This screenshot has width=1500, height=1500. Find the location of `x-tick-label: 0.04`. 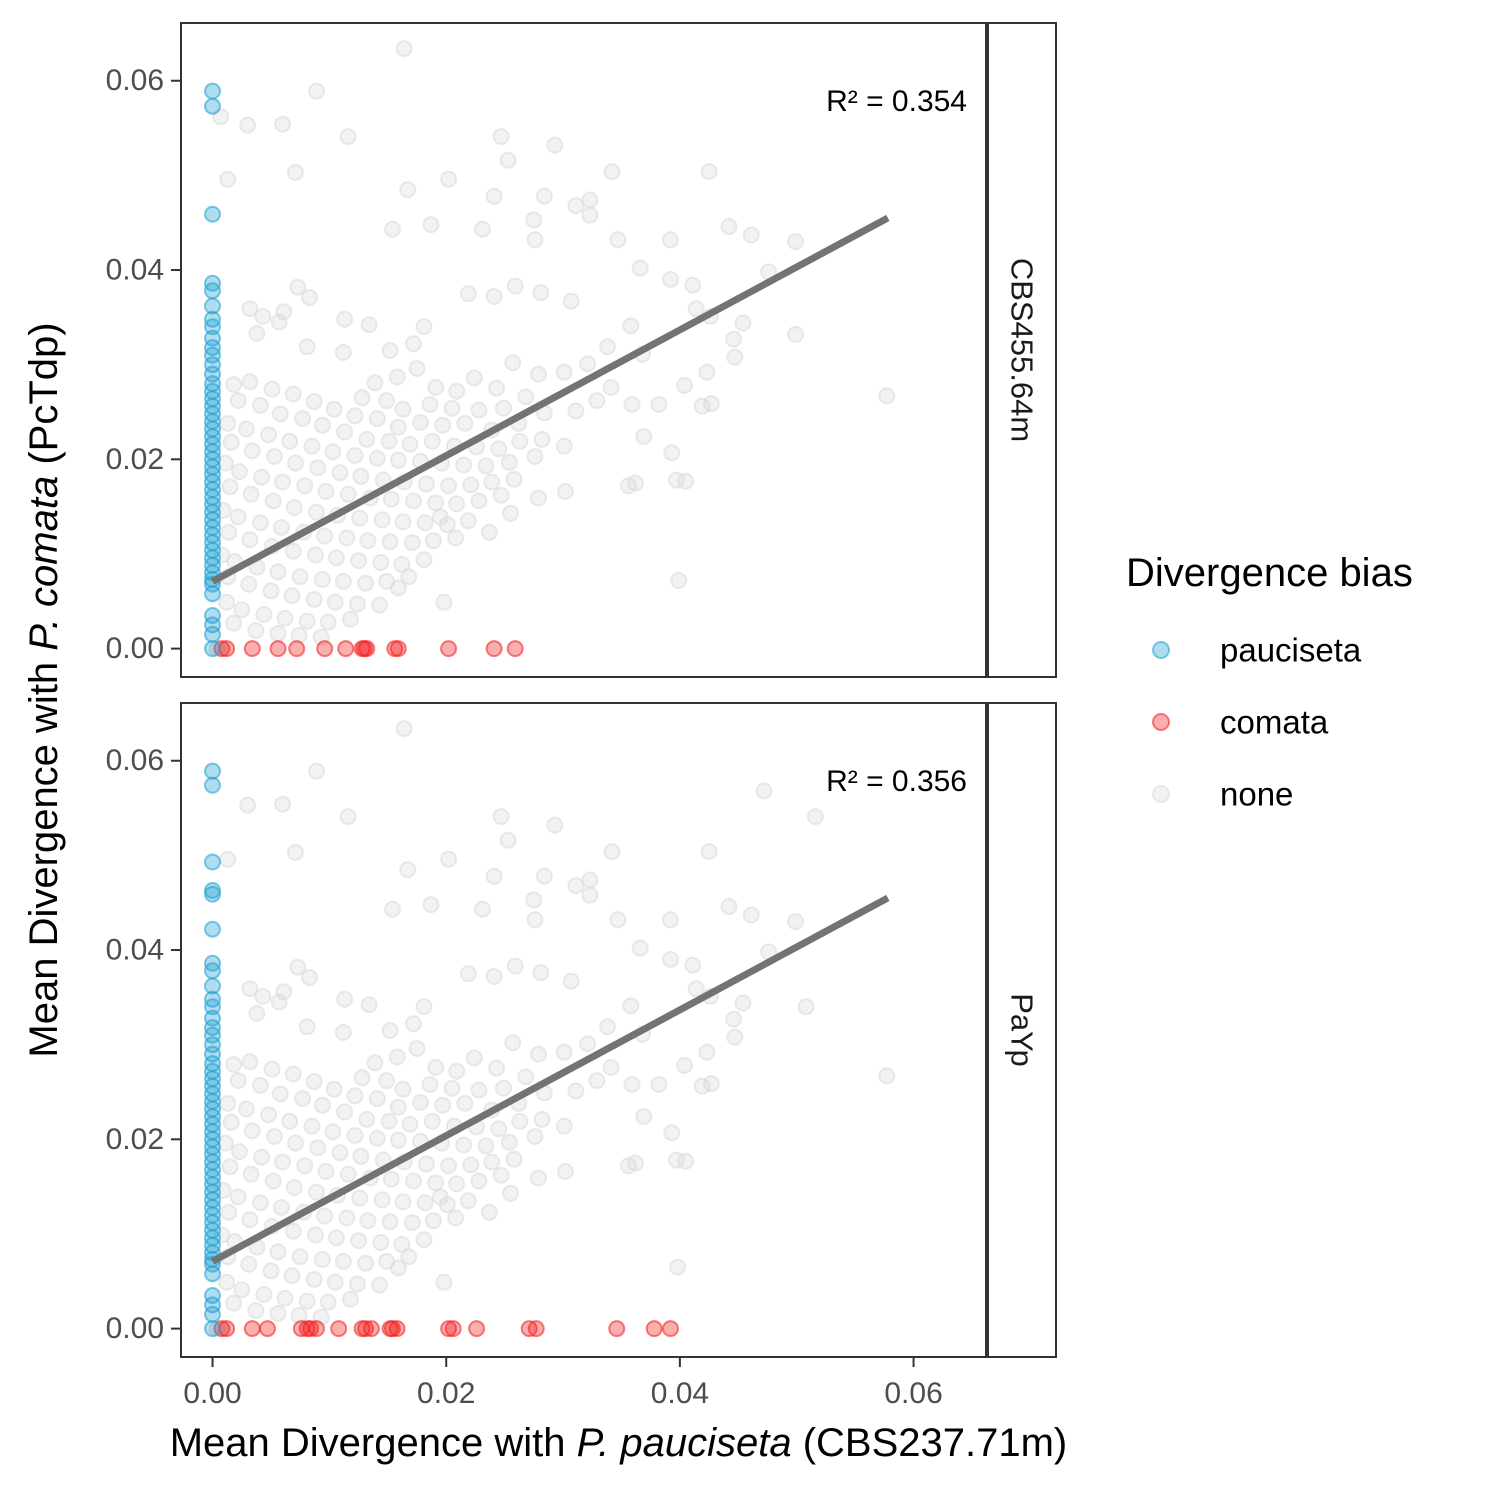

x-tick-label: 0.04 is located at coordinates (680, 1393).